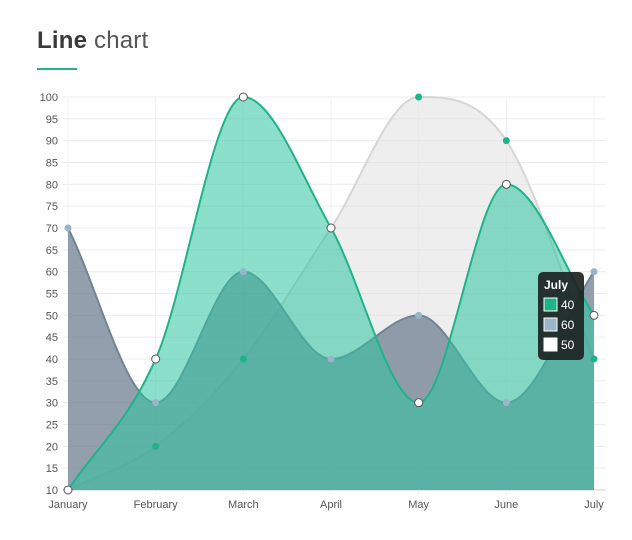 This screenshot has height=540, width=632. I want to click on y-tick-label: 55, so click(52, 295).